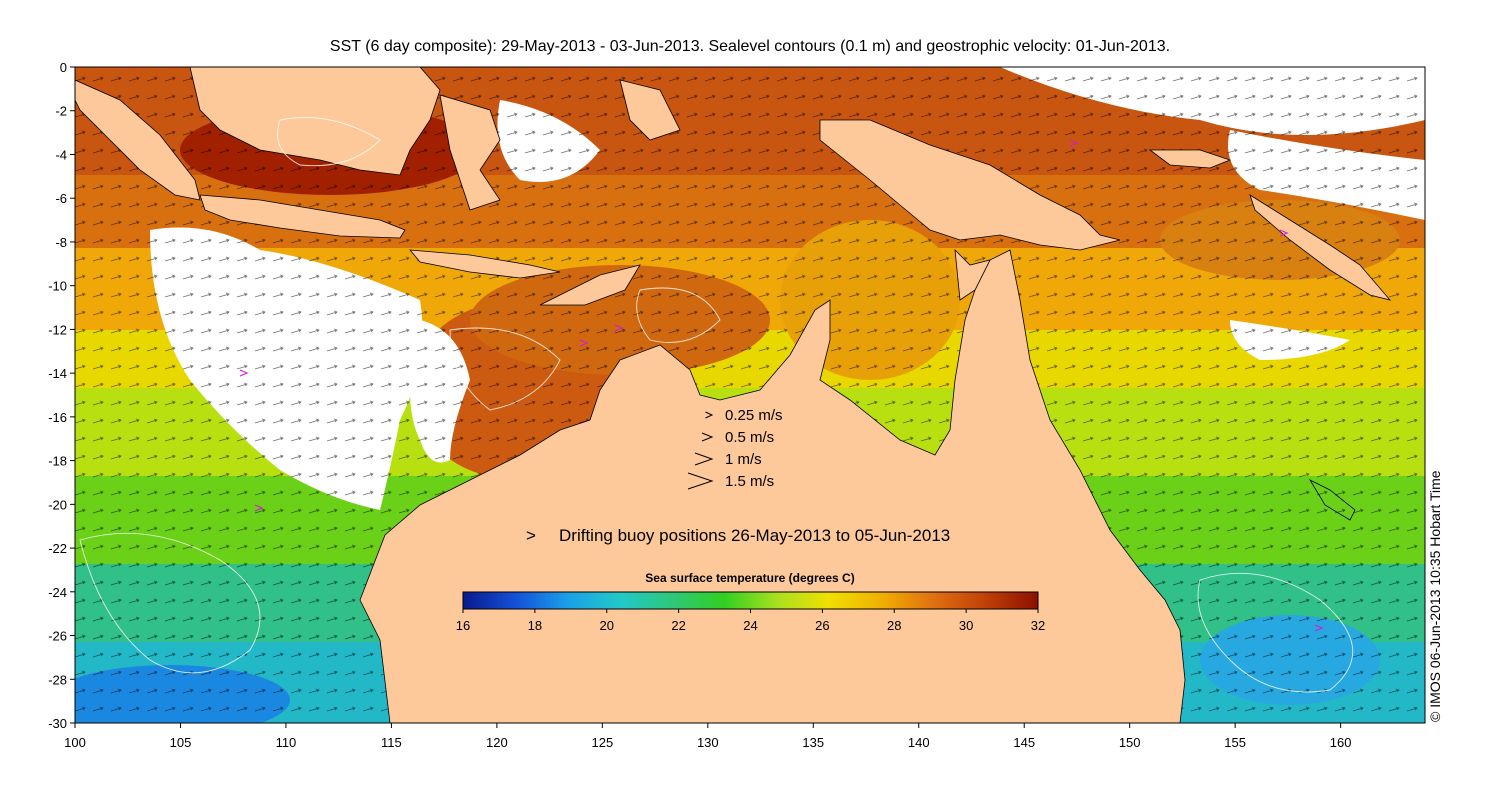 The image size is (1500, 790). Describe the element at coordinates (61, 154) in the screenshot. I see `lat-tick-label: -4` at that location.